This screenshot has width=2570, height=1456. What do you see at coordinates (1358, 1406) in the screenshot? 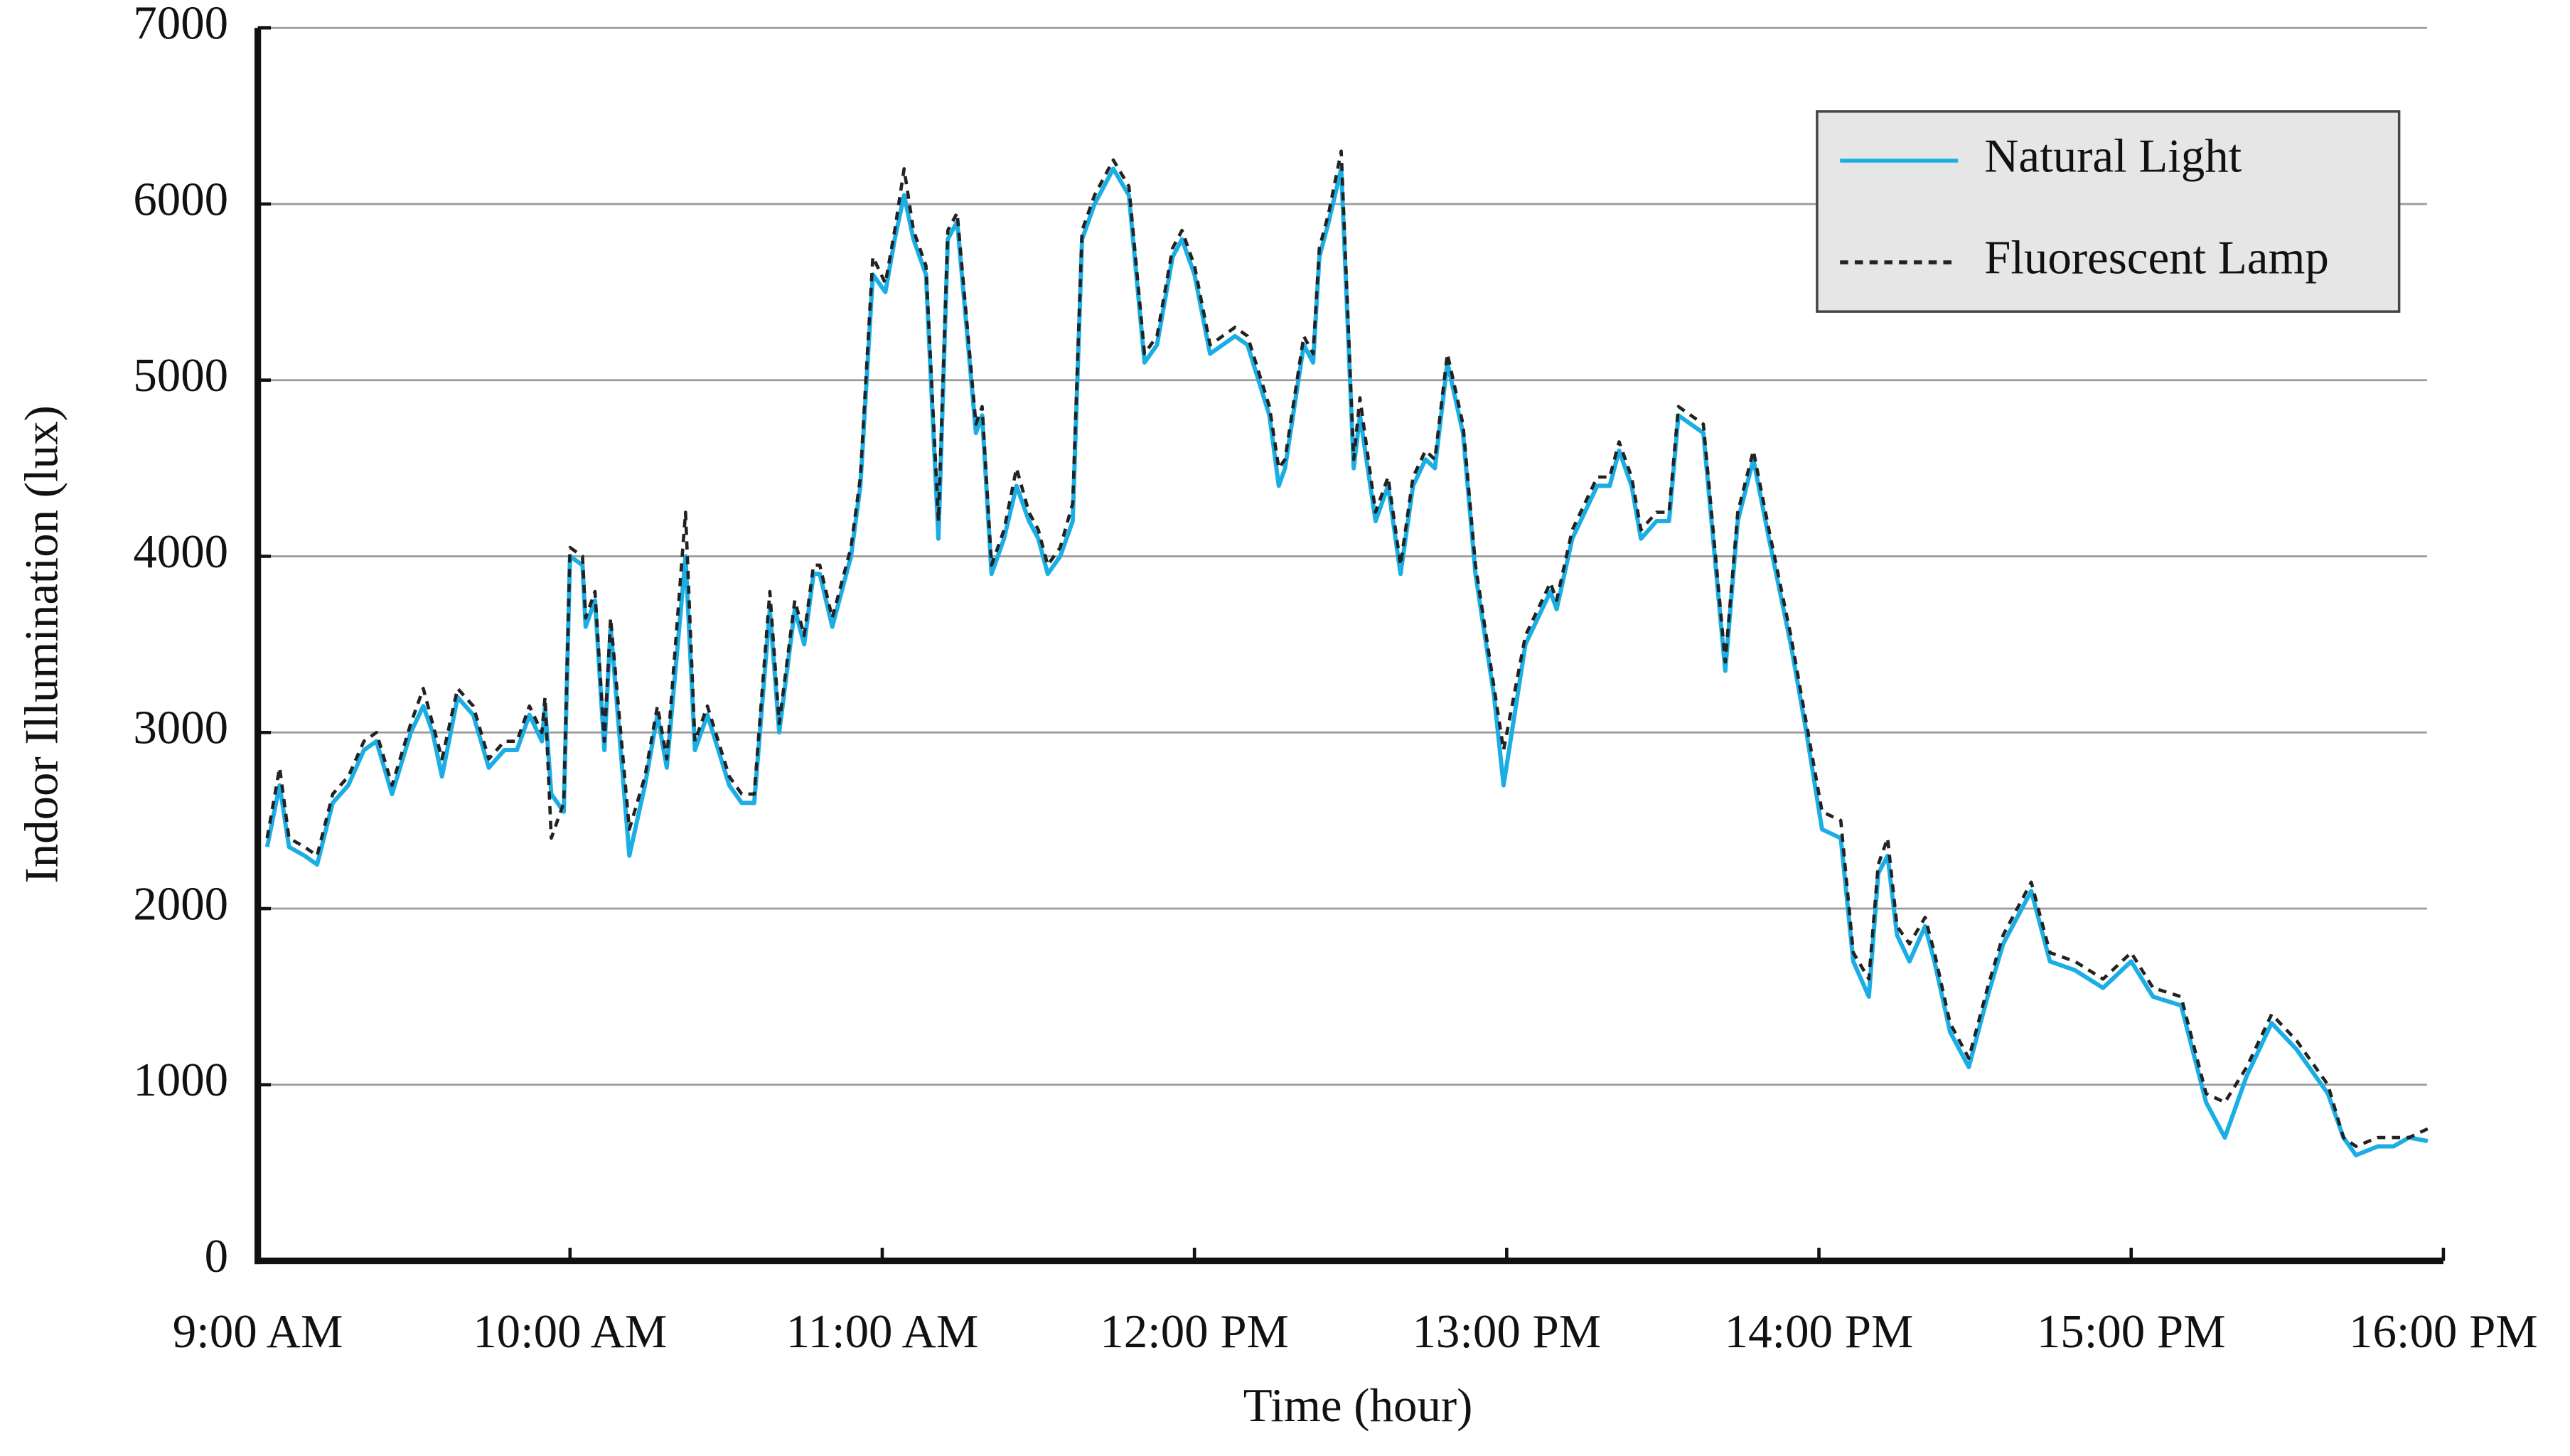
I see `x-axis-label: Time (hour)` at bounding box center [1358, 1406].